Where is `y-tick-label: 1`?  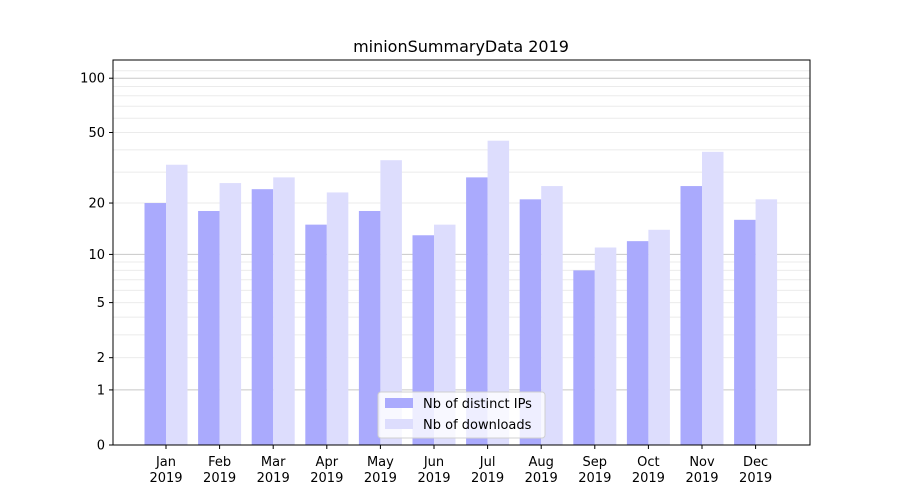
y-tick-label: 1 is located at coordinates (101, 390).